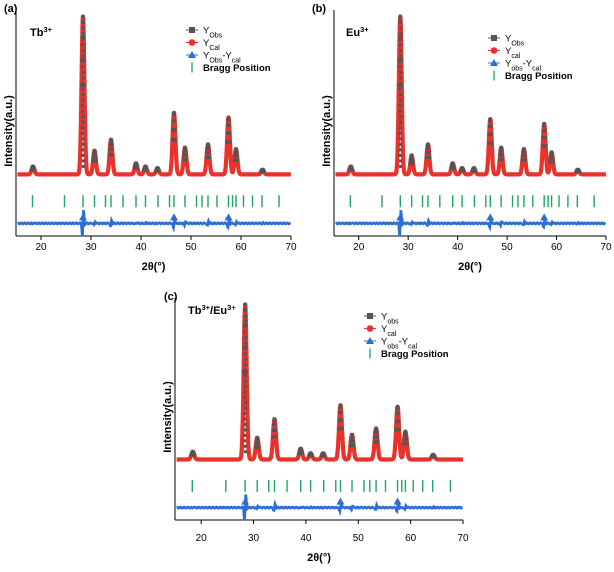  What do you see at coordinates (415, 354) in the screenshot?
I see `legend-entry: Bragg Position` at bounding box center [415, 354].